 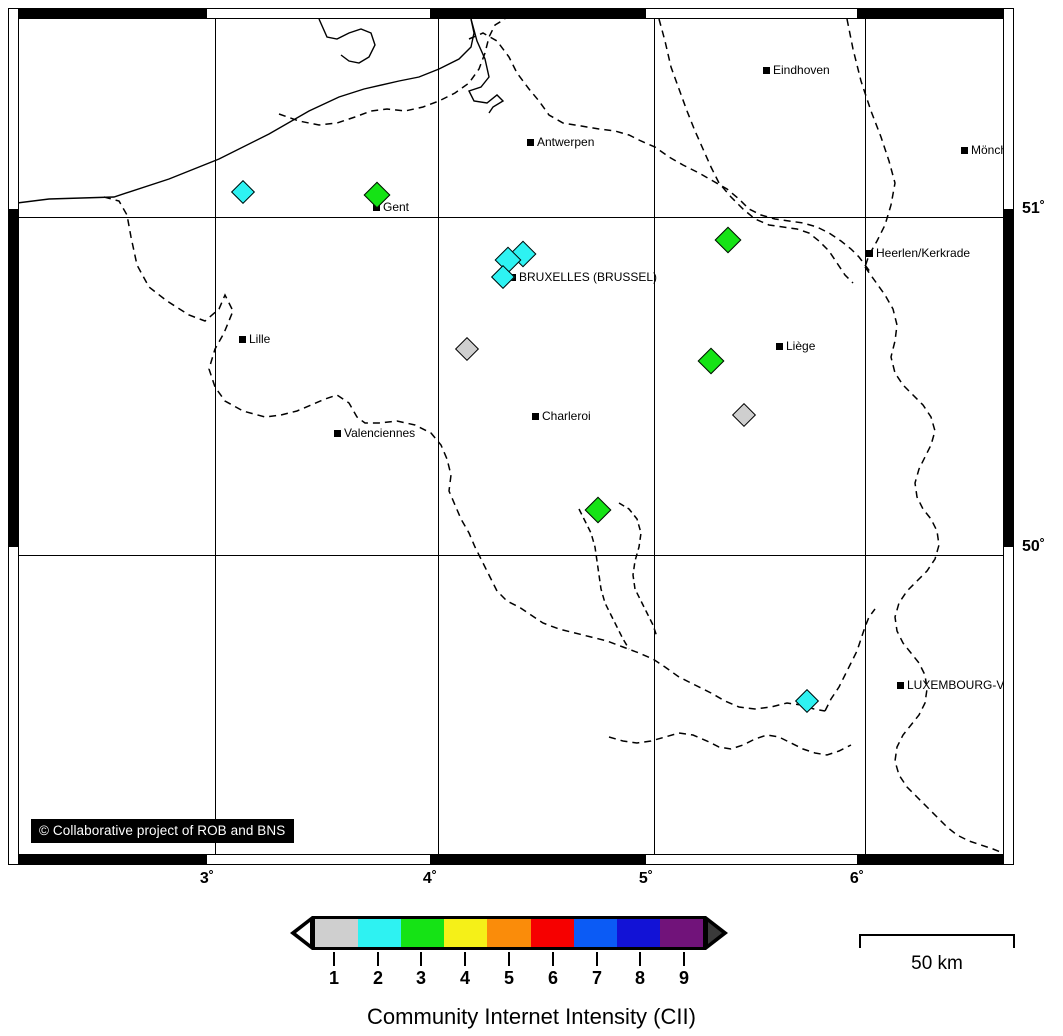 I want to click on colorbar-arrow-right-icon, so click(x=717, y=933).